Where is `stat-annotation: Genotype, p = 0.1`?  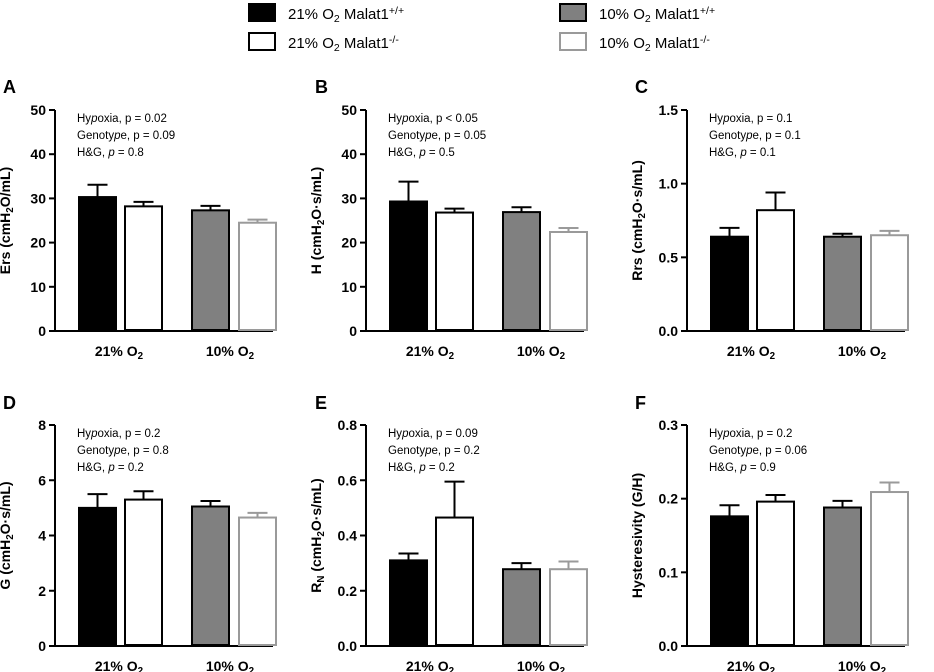
stat-annotation: Genotype, p = 0.1 is located at coordinates (755, 136).